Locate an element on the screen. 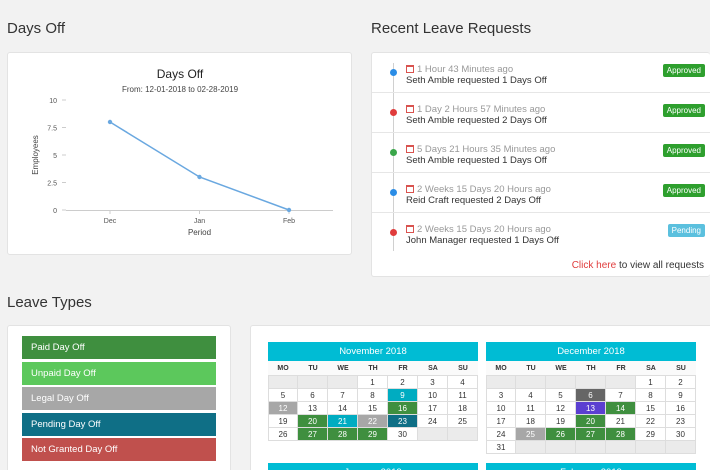  y-axis-label: Employees is located at coordinates (35, 155).